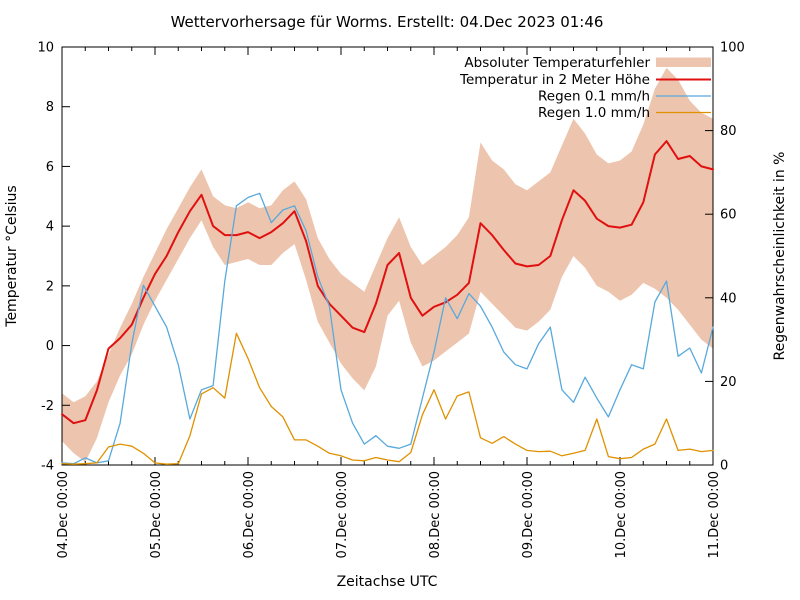  Describe the element at coordinates (554, 80) in the screenshot. I see `legend-label-temperature: Temperatur in 2 Meter Höhe` at that location.